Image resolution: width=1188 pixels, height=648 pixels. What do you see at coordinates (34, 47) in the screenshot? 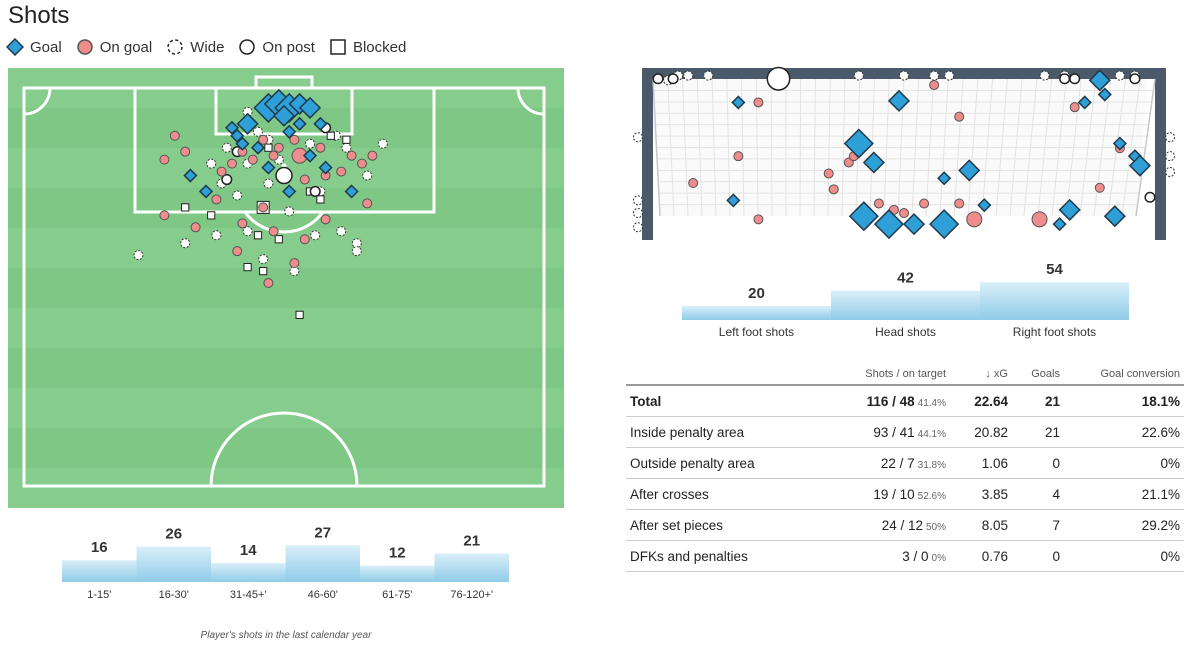
I see `legend-item-goal: Goal` at bounding box center [34, 47].